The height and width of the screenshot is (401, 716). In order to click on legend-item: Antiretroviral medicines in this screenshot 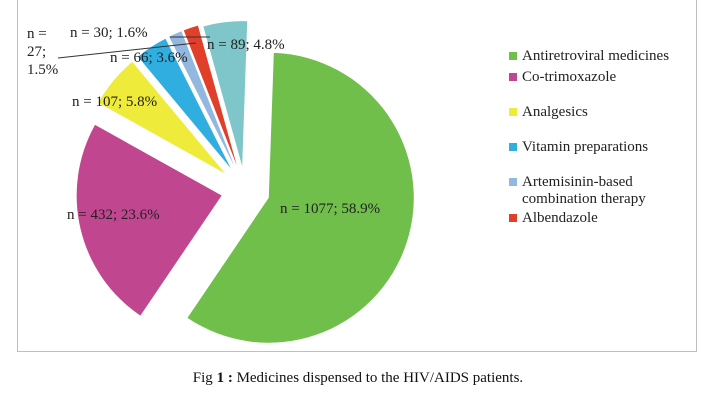, I will do `click(601, 56)`.